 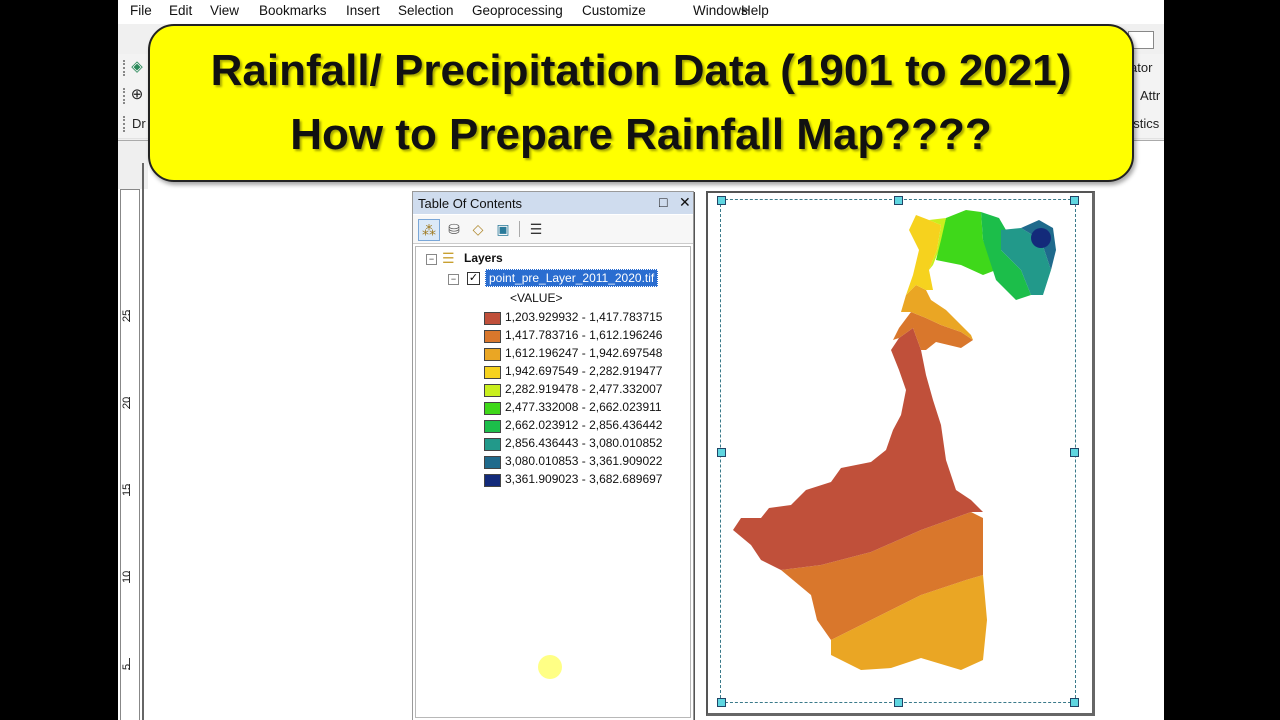 I want to click on layers-data-frame-icon: ◈, so click(x=137, y=66).